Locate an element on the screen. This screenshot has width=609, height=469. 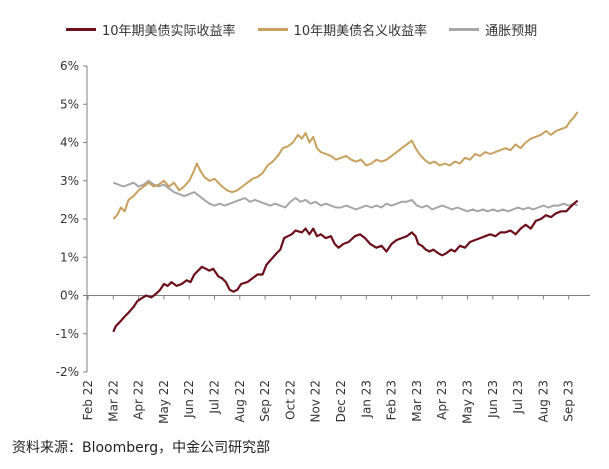
x-tick-label: Jul 22 is located at coordinates (215, 397).